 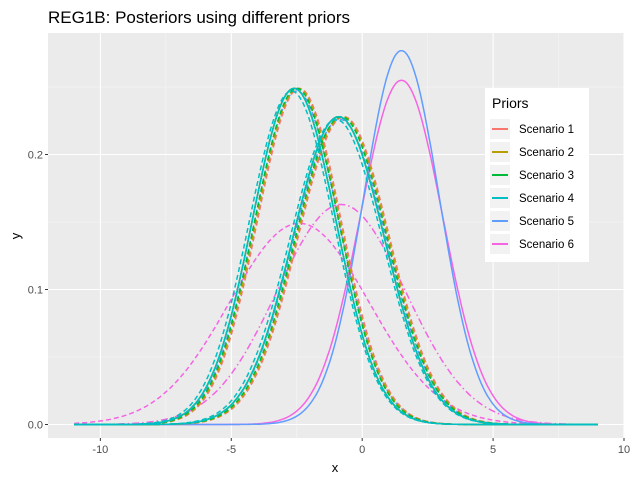 What do you see at coordinates (231, 450) in the screenshot?
I see `x-tick-label: -5` at bounding box center [231, 450].